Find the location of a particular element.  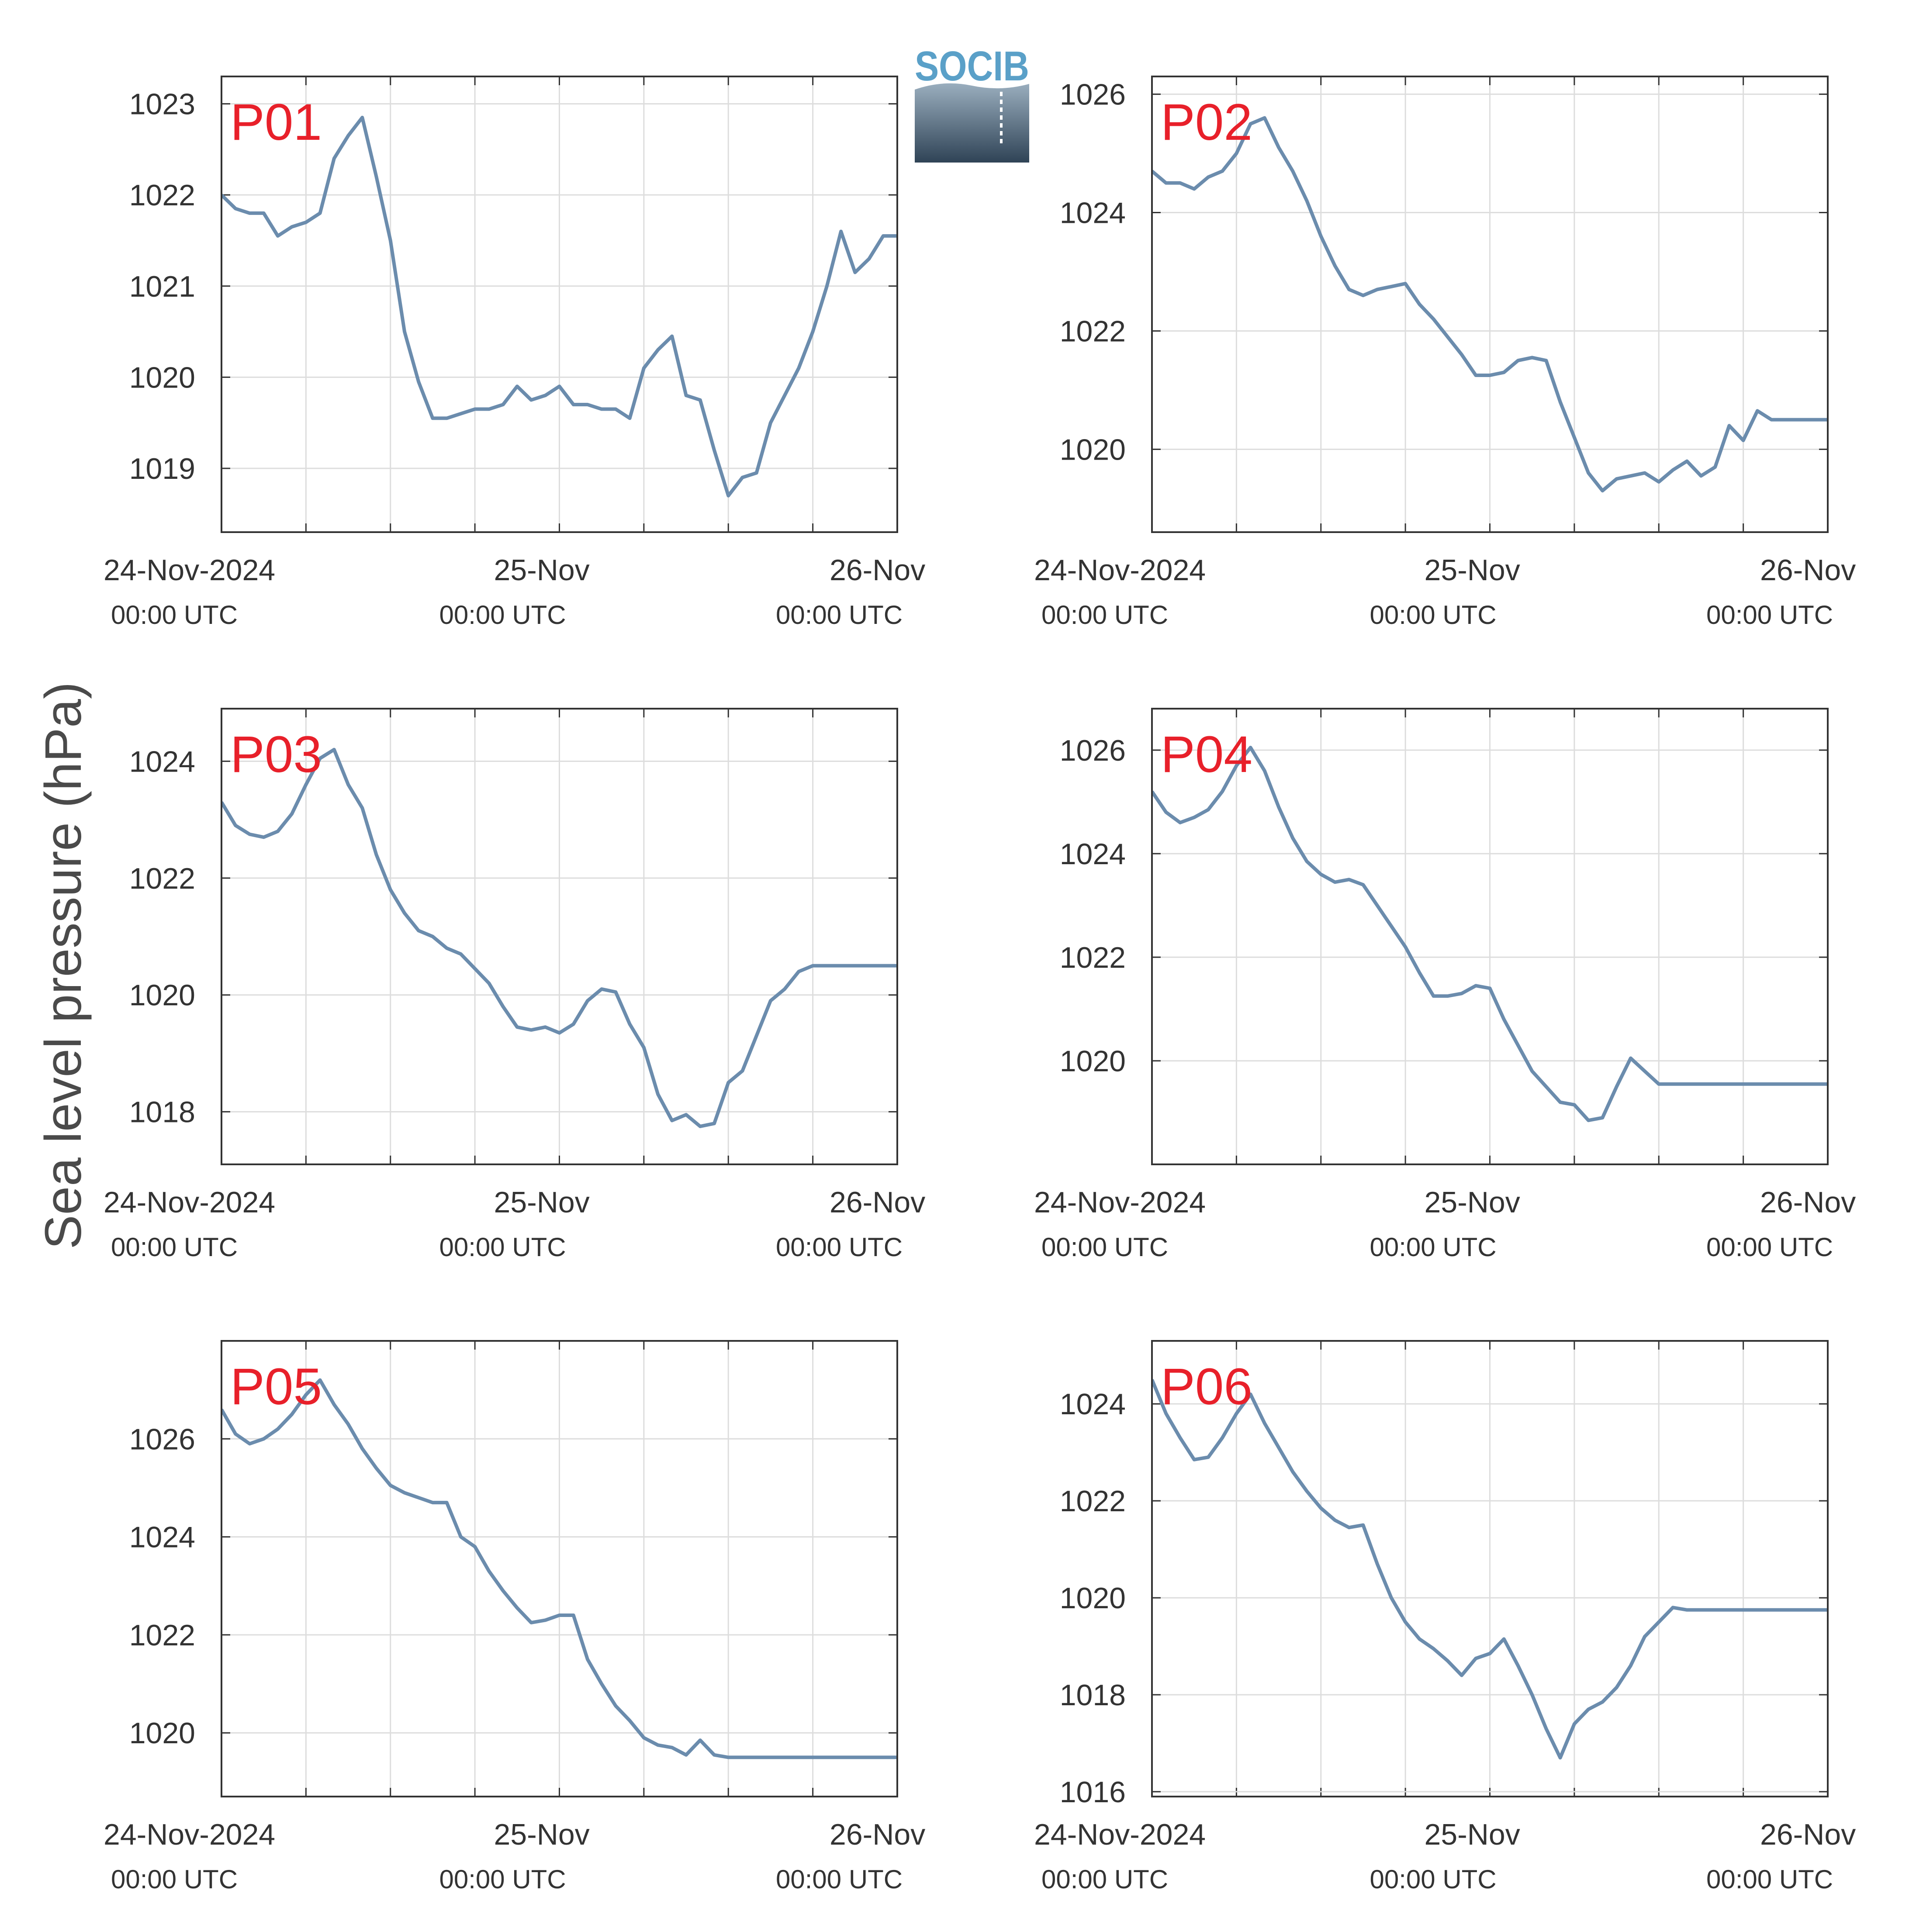

logo-wave-shape is located at coordinates (972, 123).